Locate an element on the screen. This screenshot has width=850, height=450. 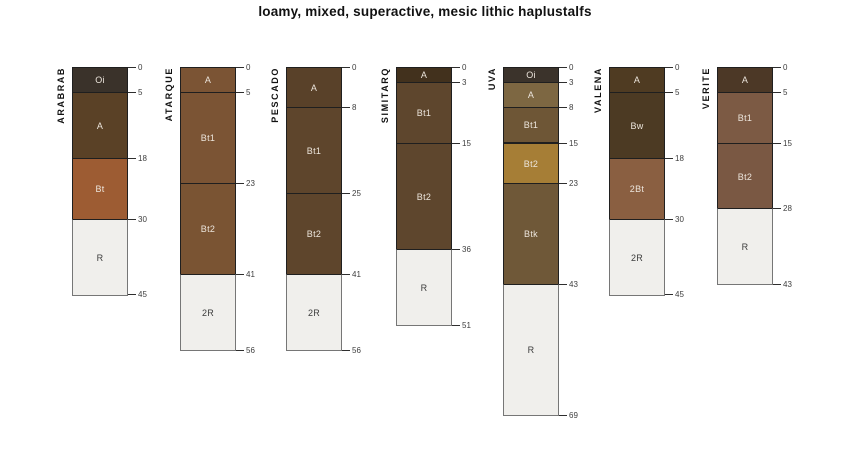
horizon: 2R is located at coordinates (314, 312).